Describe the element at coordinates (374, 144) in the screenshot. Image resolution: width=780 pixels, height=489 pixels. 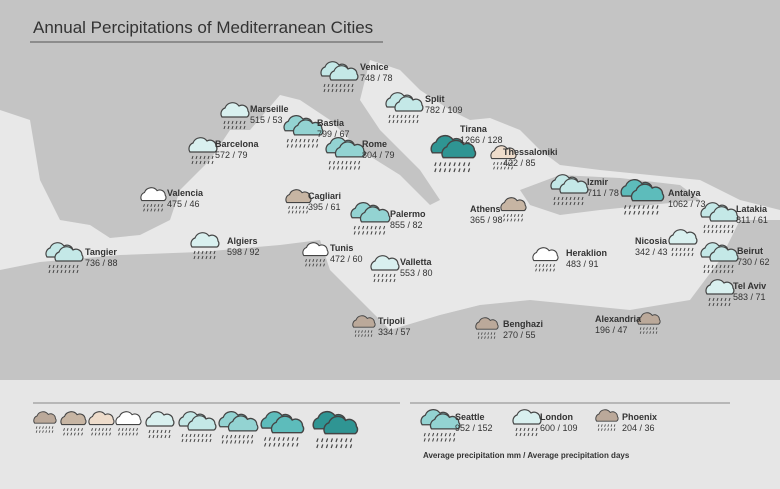
I see `city-name: Rome` at that location.